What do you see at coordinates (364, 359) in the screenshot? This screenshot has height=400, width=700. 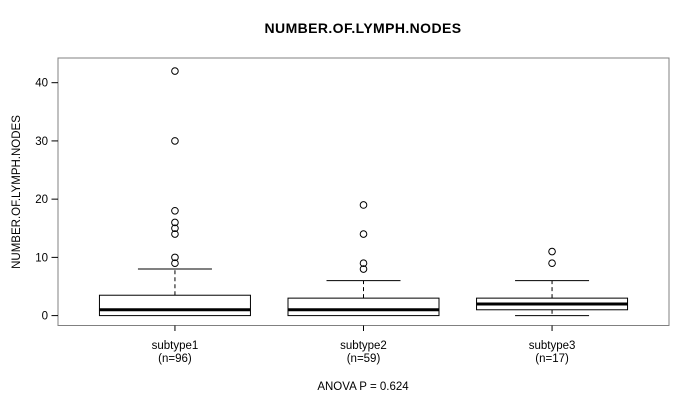 I see `group-n-label: (n=59)` at bounding box center [364, 359].